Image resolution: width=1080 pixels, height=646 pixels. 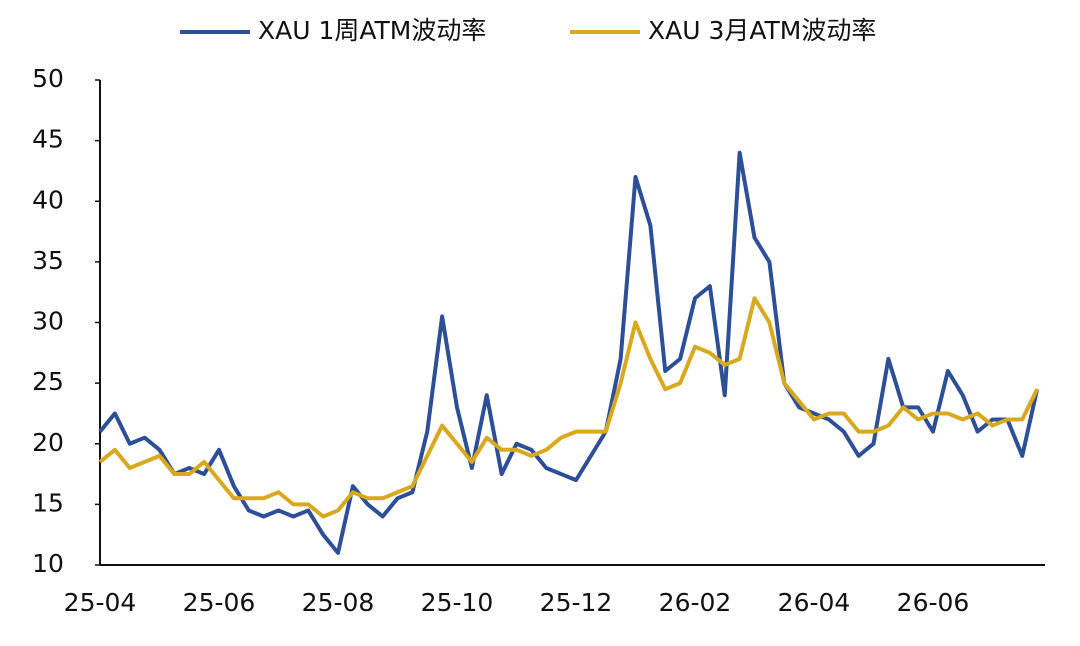 What do you see at coordinates (933, 602) in the screenshot?
I see `x-tick-label: 26-06` at bounding box center [933, 602].